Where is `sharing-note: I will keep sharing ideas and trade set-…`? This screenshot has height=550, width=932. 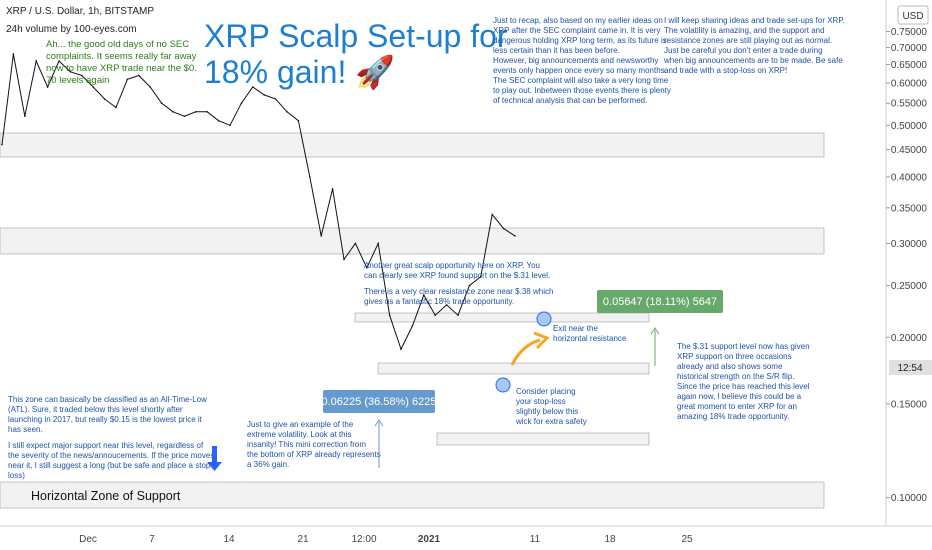 sharing-note: I will keep sharing ideas and trade set-… is located at coordinates (754, 45).